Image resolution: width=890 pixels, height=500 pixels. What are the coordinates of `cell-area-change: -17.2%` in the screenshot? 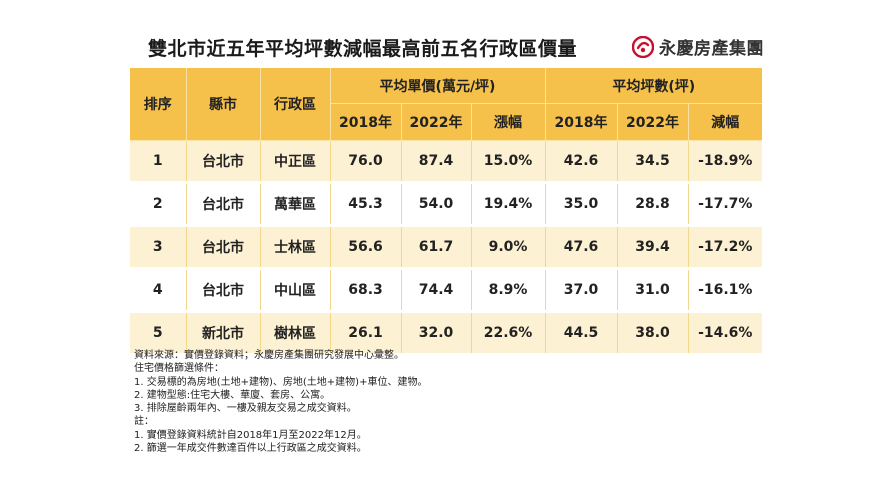 It's located at (725, 247).